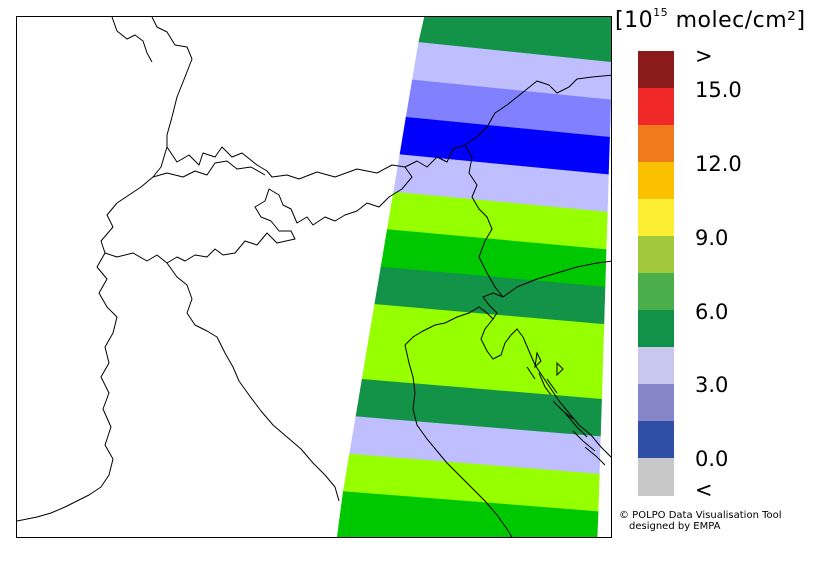 The image size is (813, 566). I want to click on legend-label-15: 15.0, so click(718, 90).